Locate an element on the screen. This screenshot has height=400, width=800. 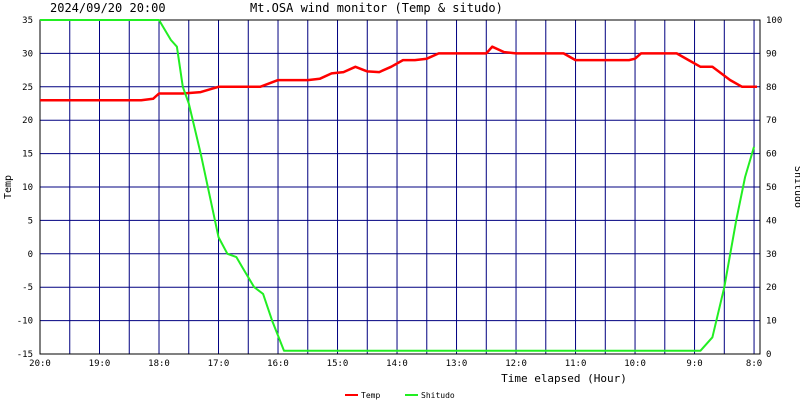
left-tick-label: -5 is located at coordinates (27, 288).